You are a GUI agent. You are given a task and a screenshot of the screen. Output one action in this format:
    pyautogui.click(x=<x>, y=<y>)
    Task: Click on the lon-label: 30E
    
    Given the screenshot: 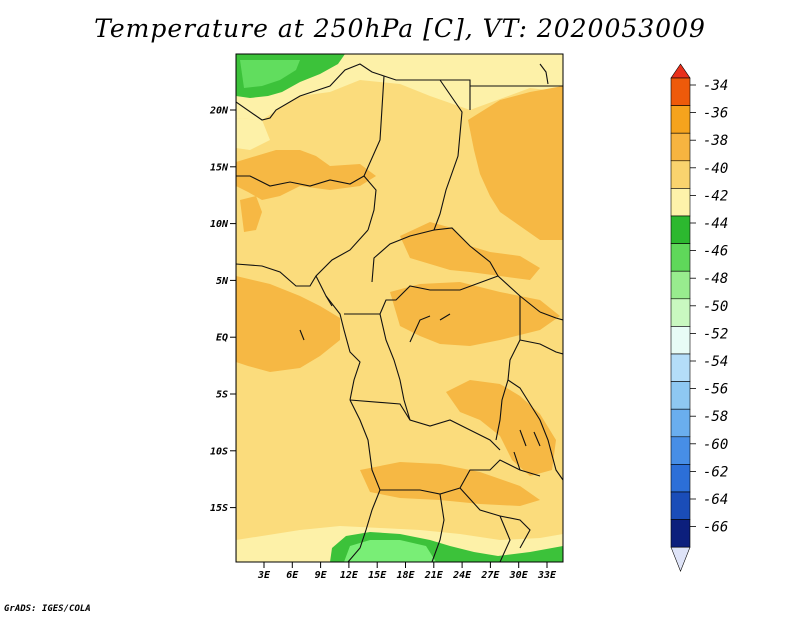 What is the action you would take?
    pyautogui.click(x=519, y=575)
    